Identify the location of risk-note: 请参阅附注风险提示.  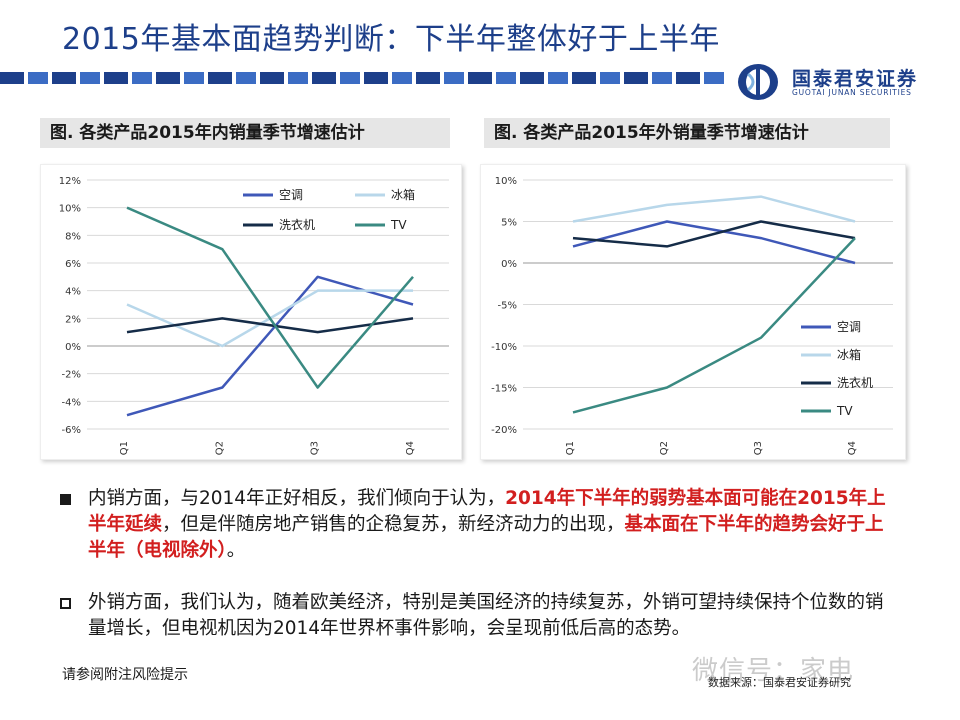
(125, 675).